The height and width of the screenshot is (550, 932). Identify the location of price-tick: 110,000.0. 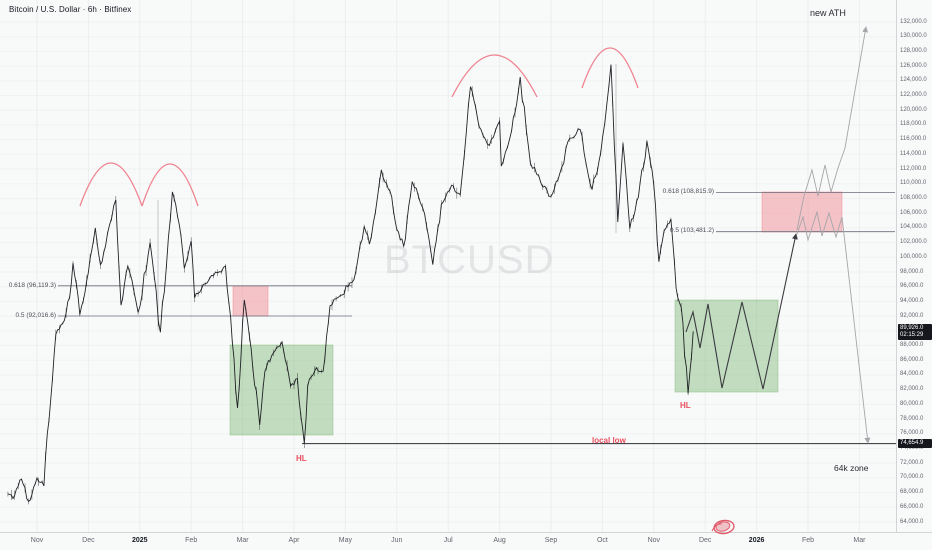
(913, 183).